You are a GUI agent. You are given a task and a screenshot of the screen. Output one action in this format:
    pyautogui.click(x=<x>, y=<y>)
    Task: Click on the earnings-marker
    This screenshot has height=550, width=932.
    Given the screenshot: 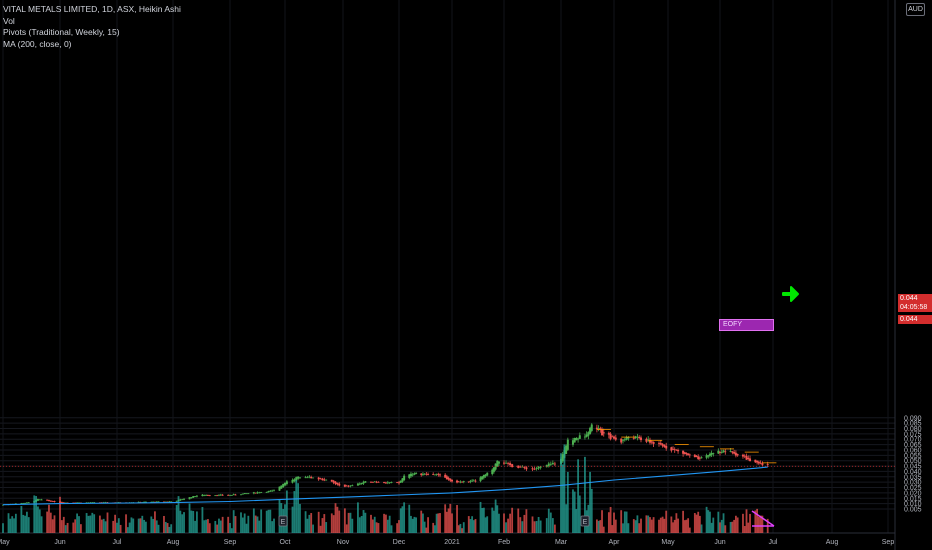 What is the action you would take?
    pyautogui.click(x=585, y=521)
    